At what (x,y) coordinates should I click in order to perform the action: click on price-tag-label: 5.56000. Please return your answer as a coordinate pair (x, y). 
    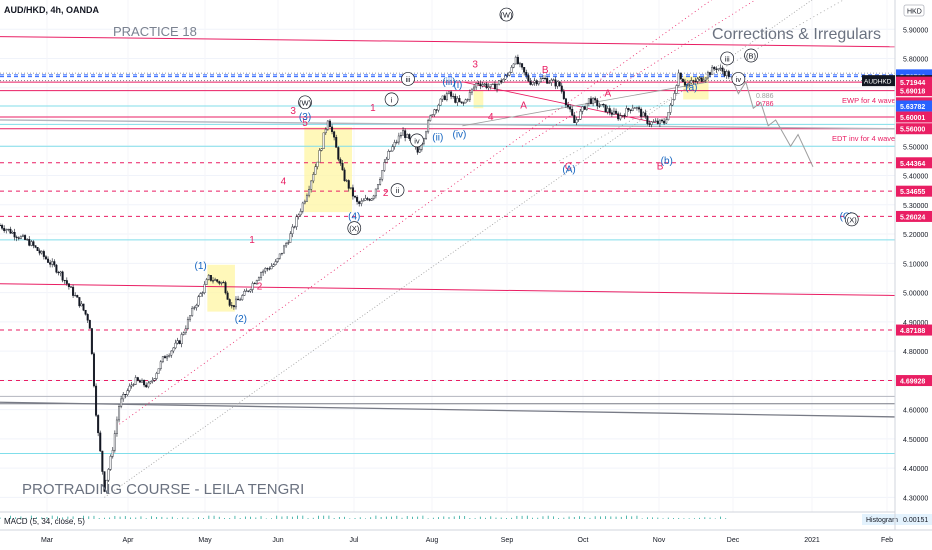
    Looking at the image, I should click on (912, 130).